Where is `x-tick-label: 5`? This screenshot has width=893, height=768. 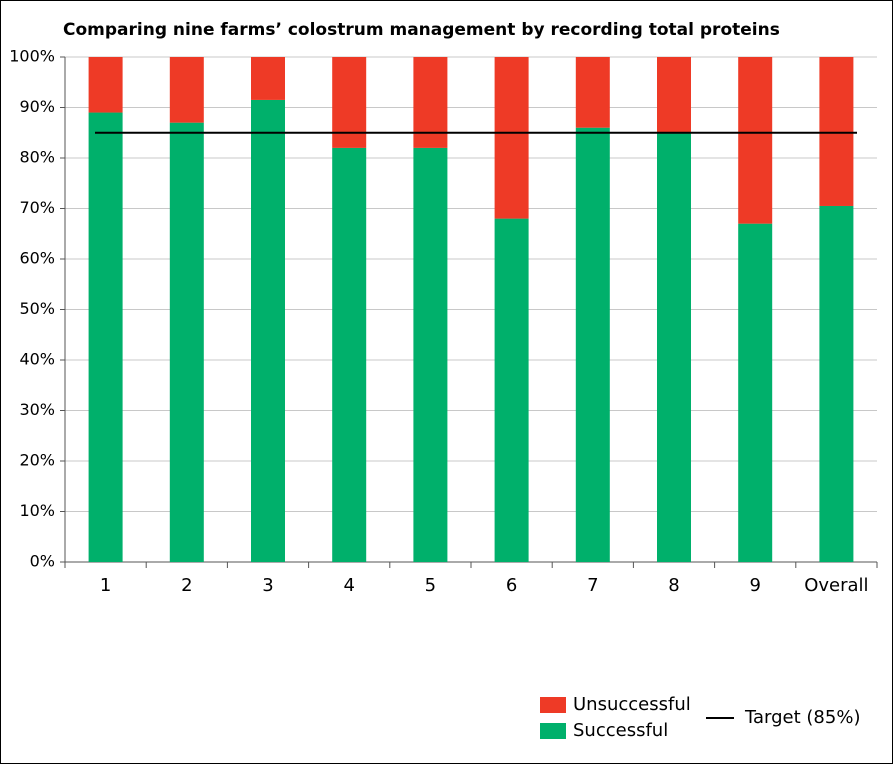
x-tick-label: 5 is located at coordinates (430, 585).